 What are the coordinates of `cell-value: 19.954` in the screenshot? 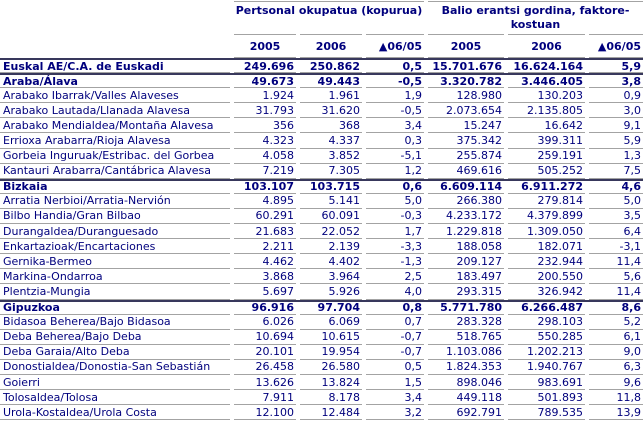 It's located at (331, 352).